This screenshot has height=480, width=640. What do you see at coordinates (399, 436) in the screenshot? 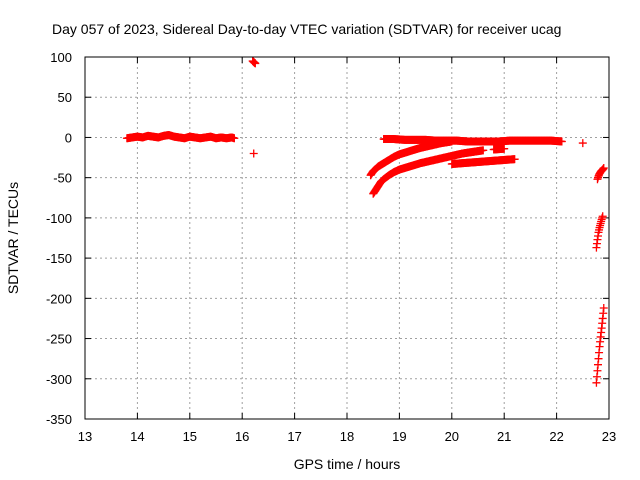
I see `x-tick-label: 19` at bounding box center [399, 436].